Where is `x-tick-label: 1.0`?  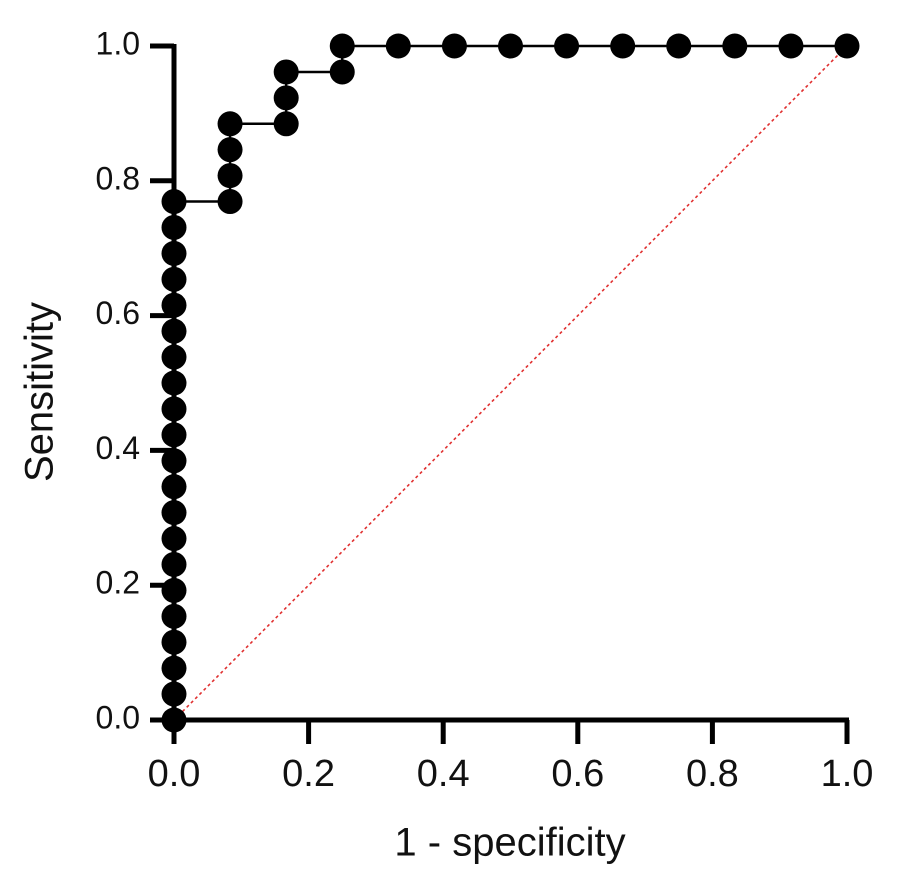
x-tick-label: 1.0 is located at coordinates (847, 774).